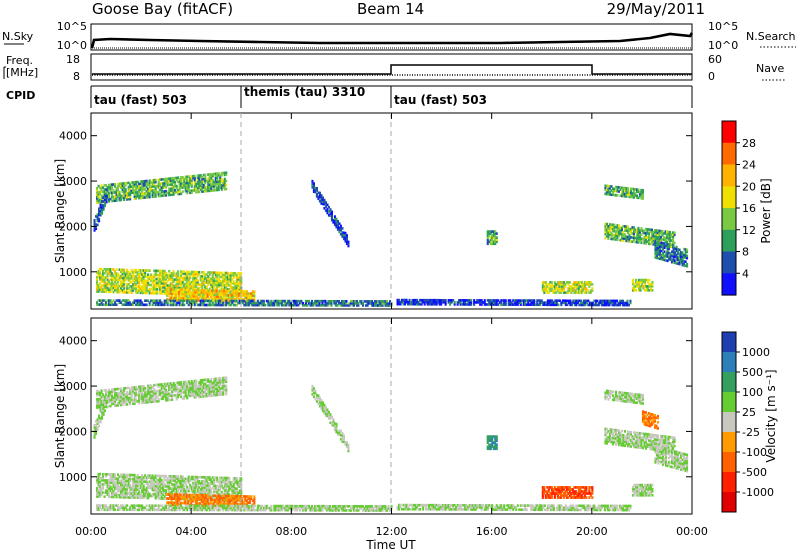 The image size is (800, 554). What do you see at coordinates (392, 69) in the screenshot?
I see `nave-trace` at bounding box center [392, 69].